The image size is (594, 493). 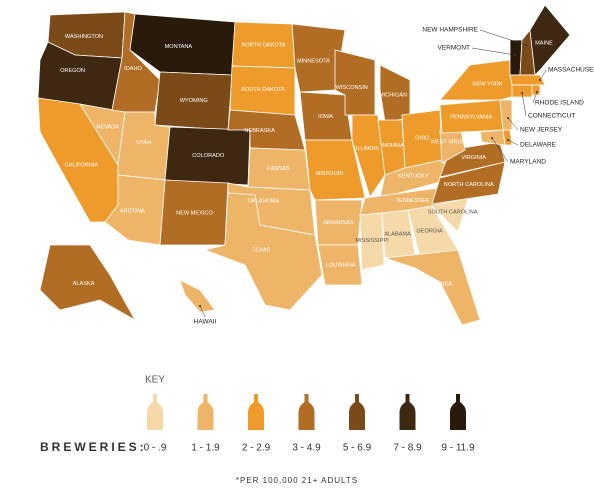 What do you see at coordinates (422, 139) in the screenshot?
I see `state-label: OHIO` at bounding box center [422, 139].